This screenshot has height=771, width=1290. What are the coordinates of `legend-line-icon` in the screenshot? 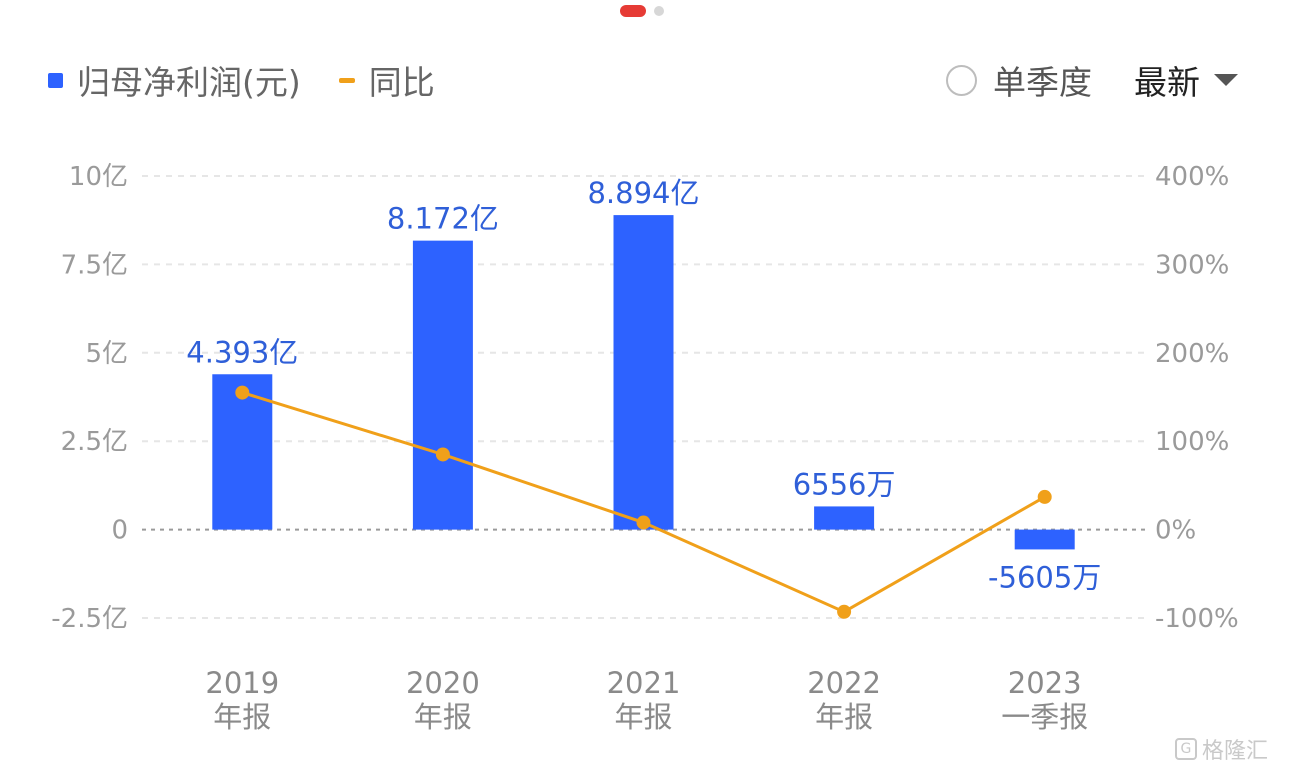 It's located at (346, 80).